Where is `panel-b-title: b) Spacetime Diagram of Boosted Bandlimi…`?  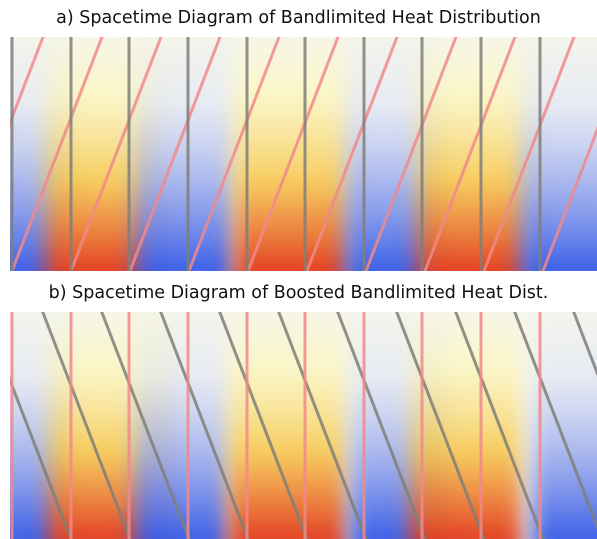
panel-b-title: b) Spacetime Diagram of Boosted Bandlimi… is located at coordinates (298, 293).